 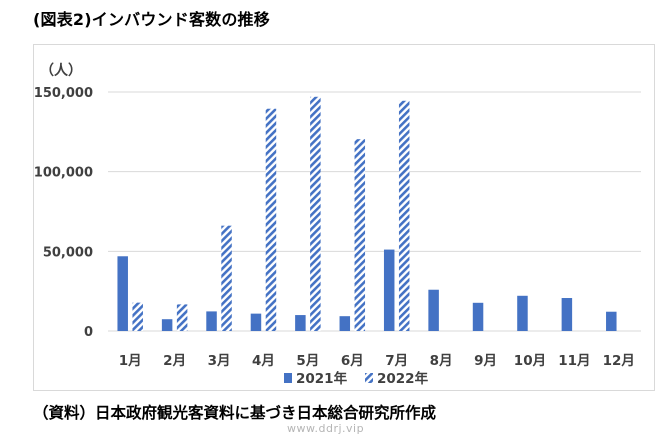 What do you see at coordinates (151, 19) in the screenshot?
I see `figure-title: (図表2)インバウンド客数の推移` at bounding box center [151, 19].